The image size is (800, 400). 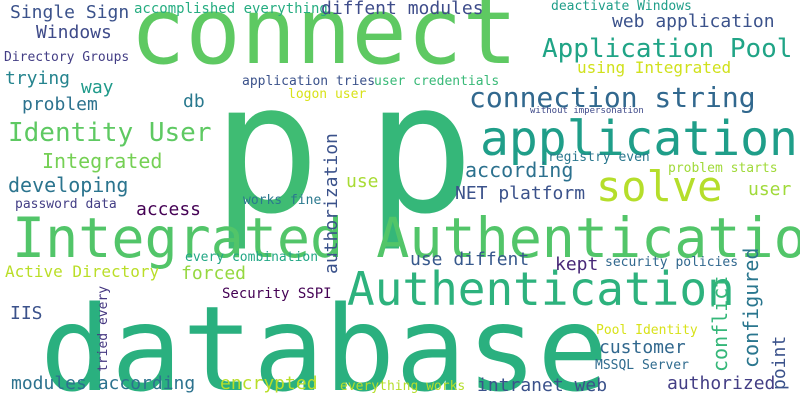 What do you see at coordinates (402, 9) in the screenshot?
I see `word-diffent-modules: diffent modules` at bounding box center [402, 9].